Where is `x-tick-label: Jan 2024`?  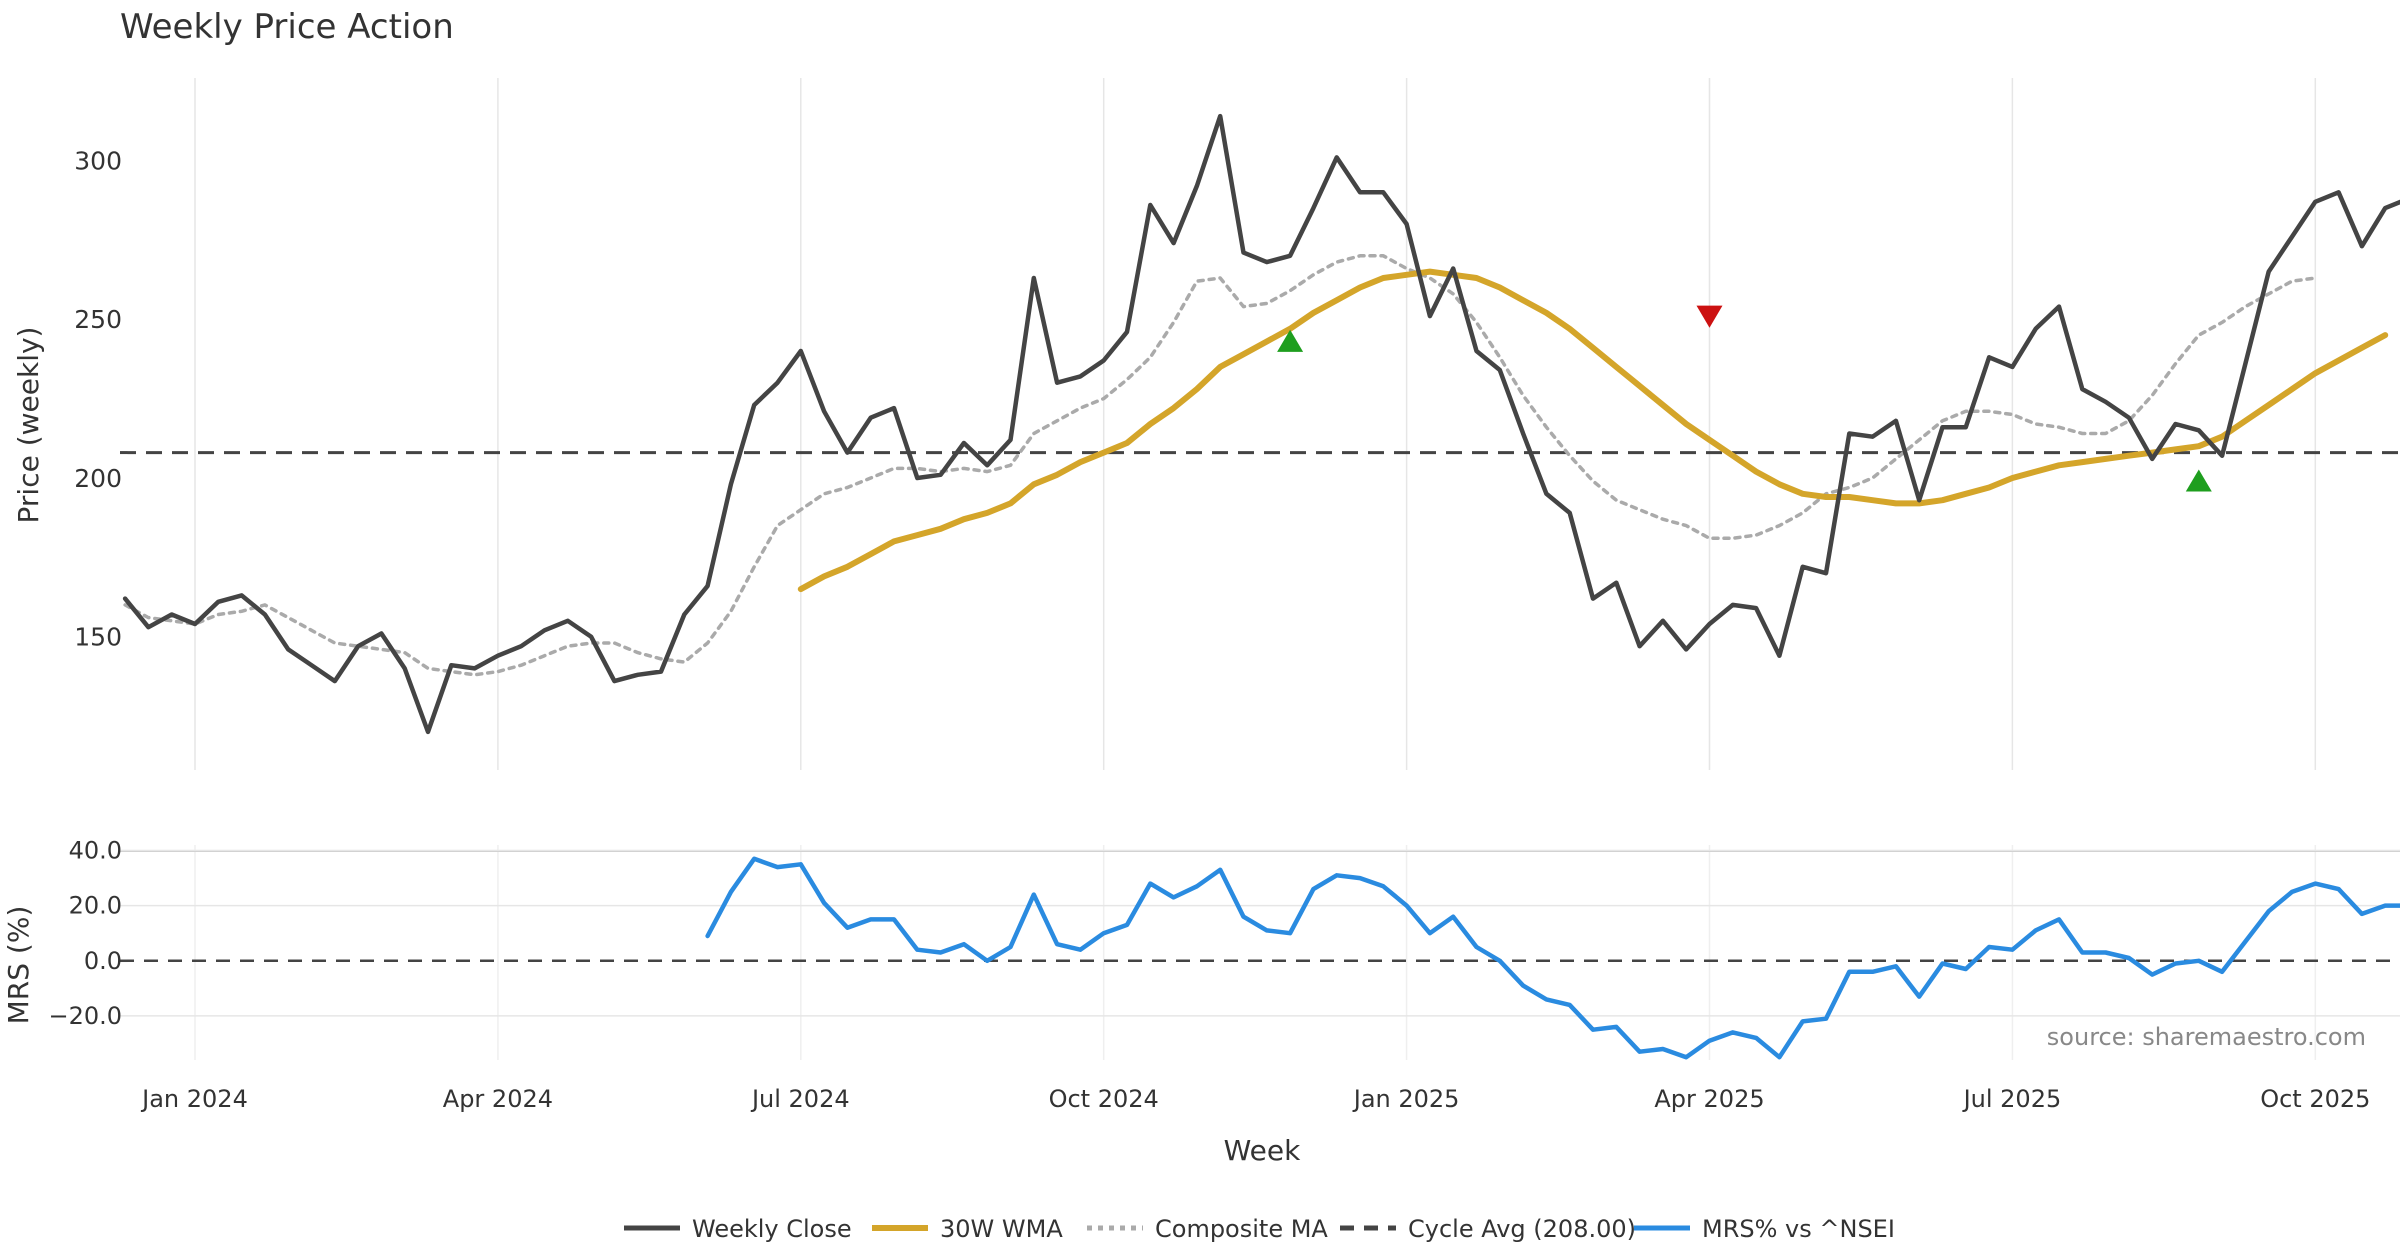
x-tick-label: Jan 2024 is located at coordinates (194, 1099).